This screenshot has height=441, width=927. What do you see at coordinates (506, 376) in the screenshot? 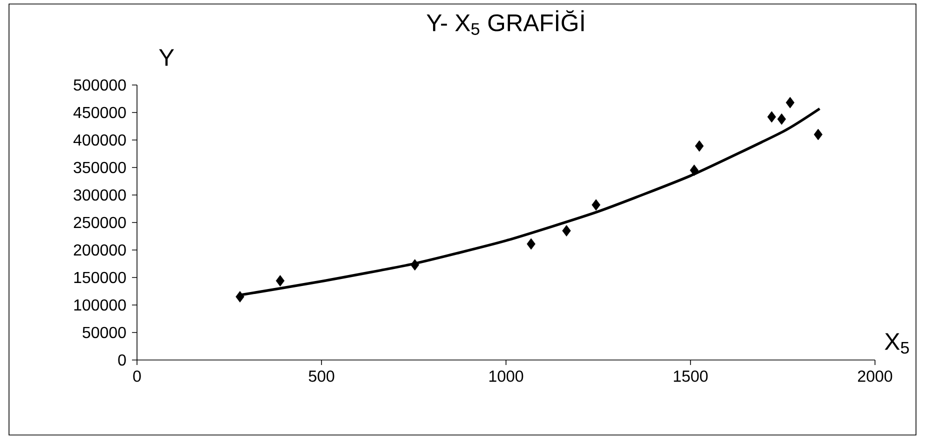
I see `x-tick-label: 1000` at bounding box center [506, 376].